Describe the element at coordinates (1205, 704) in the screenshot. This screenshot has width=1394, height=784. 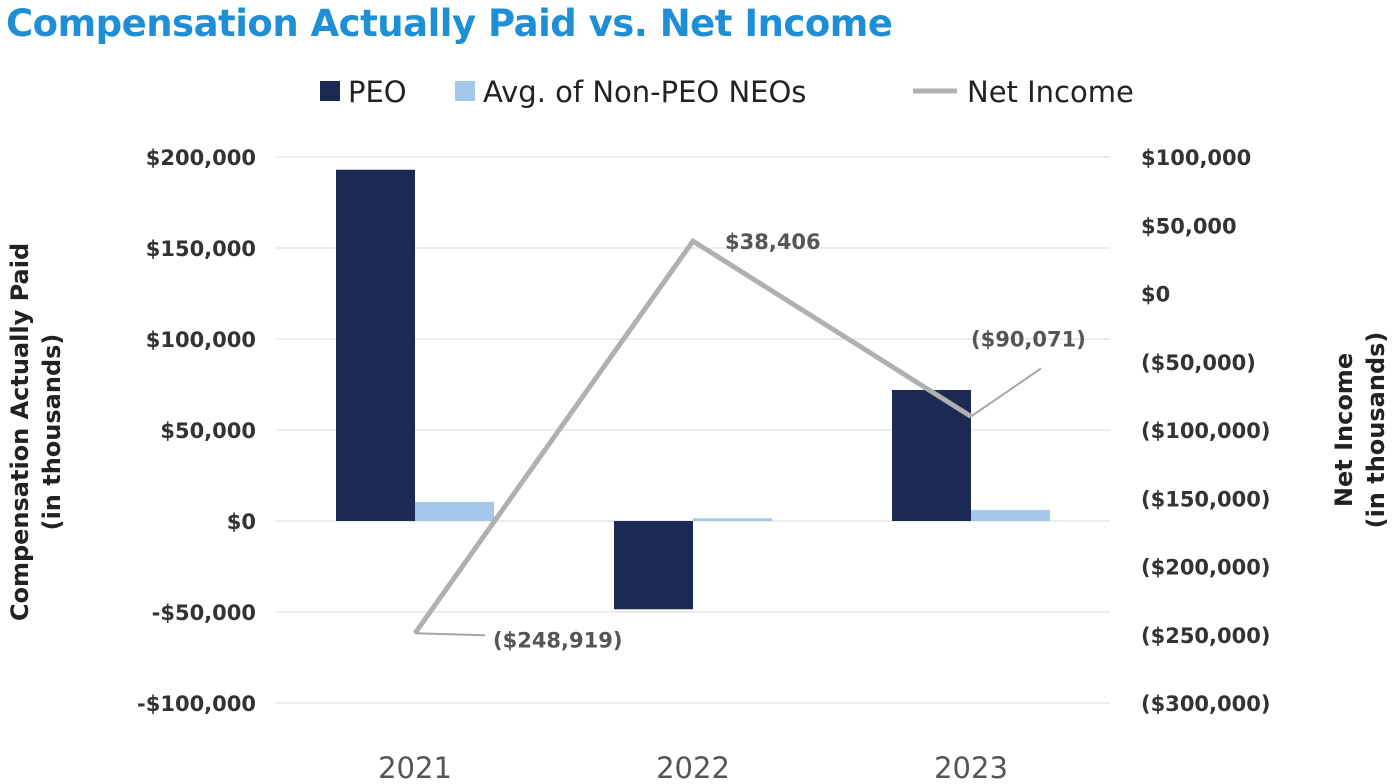
I see `right-tick-label: ($300,000)` at that location.